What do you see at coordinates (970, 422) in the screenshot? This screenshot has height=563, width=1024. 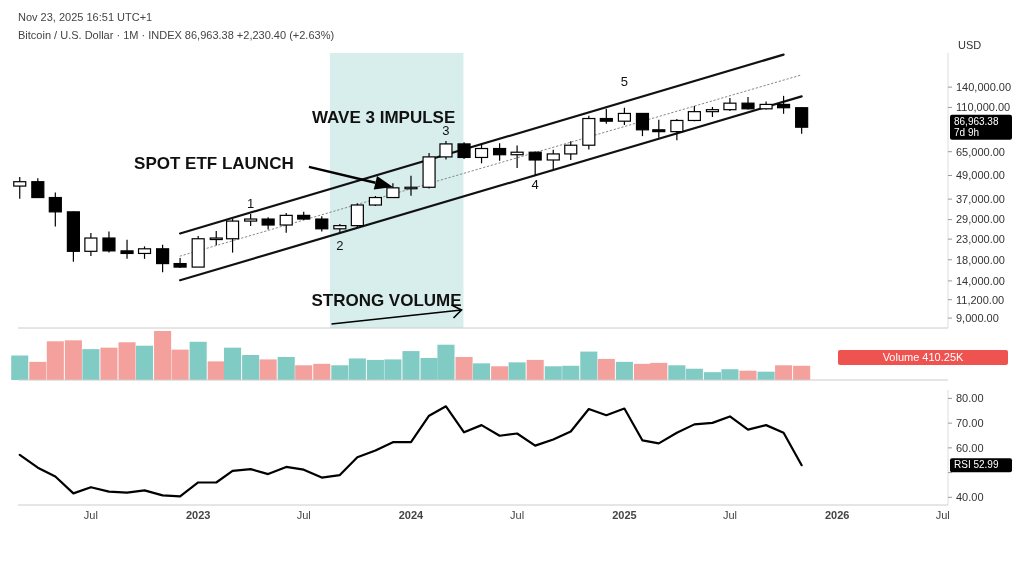 I see `y-tick-label: 70.00` at bounding box center [970, 422].